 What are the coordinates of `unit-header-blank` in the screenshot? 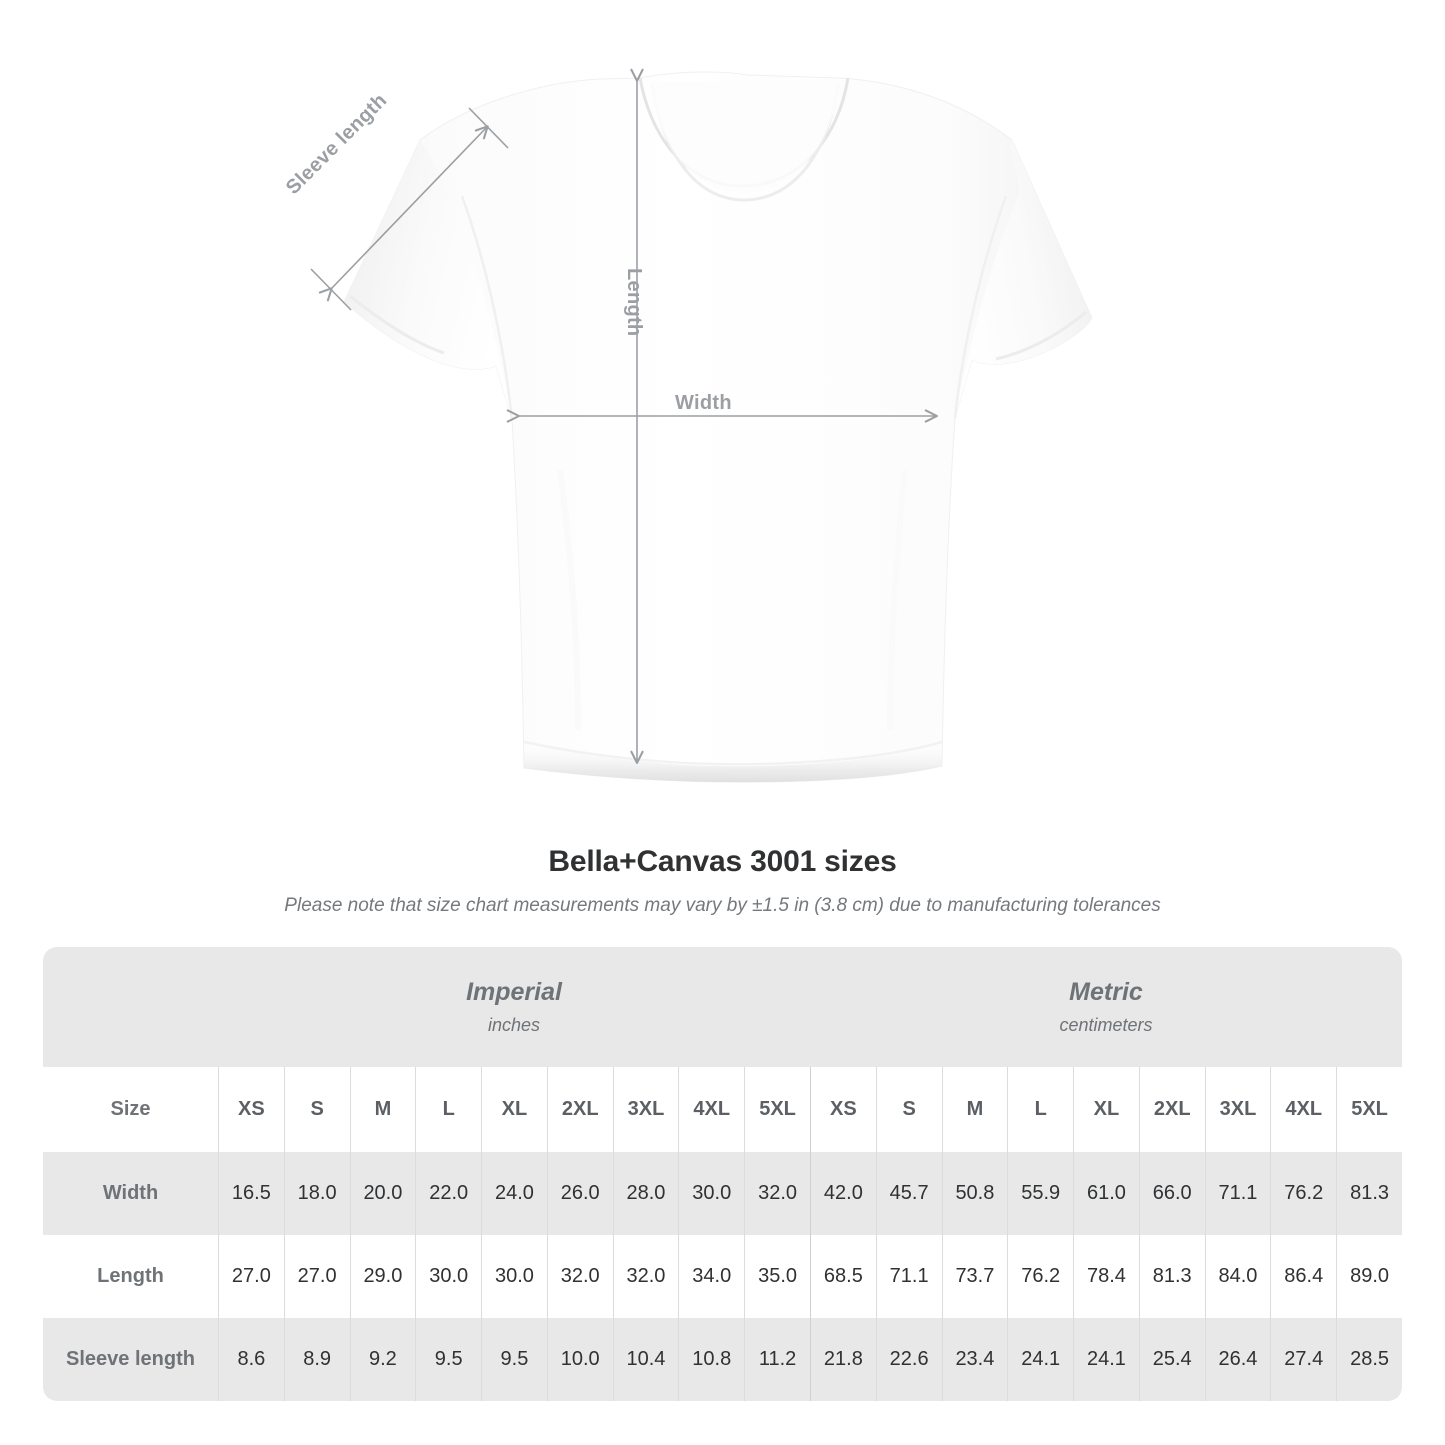 It's located at (130, 1007).